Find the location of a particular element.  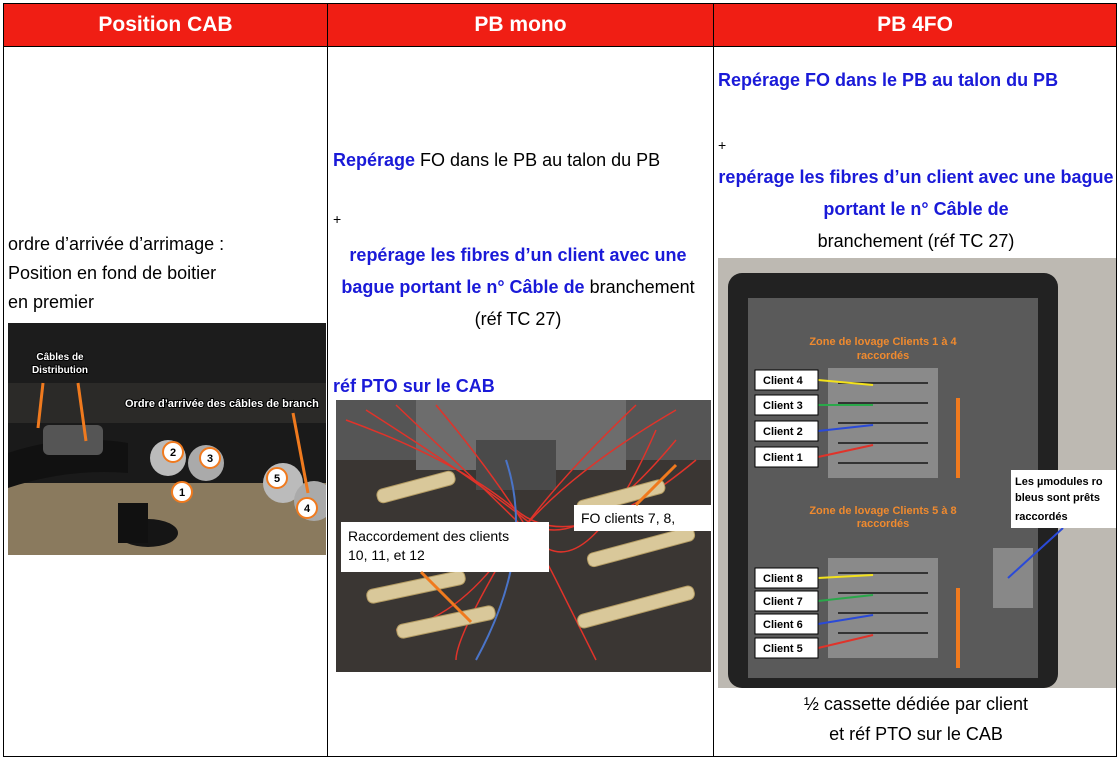

client-label: Client 5 is located at coordinates (783, 649).